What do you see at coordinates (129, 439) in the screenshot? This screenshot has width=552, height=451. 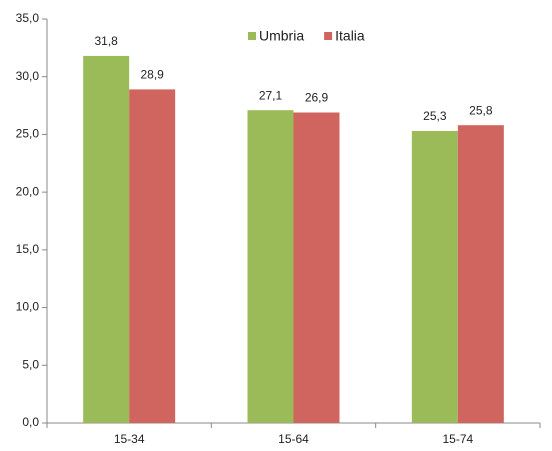 I see `x-tick-label: 15-34` at bounding box center [129, 439].